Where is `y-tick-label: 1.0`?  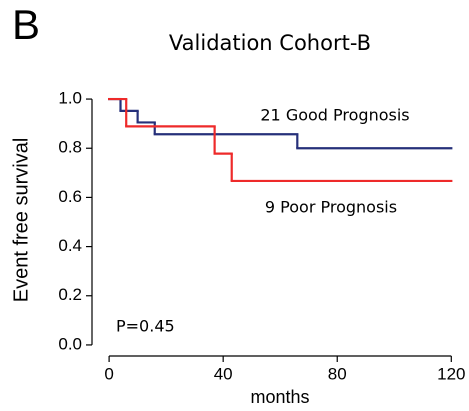
y-tick-label: 1.0 is located at coordinates (70, 98).